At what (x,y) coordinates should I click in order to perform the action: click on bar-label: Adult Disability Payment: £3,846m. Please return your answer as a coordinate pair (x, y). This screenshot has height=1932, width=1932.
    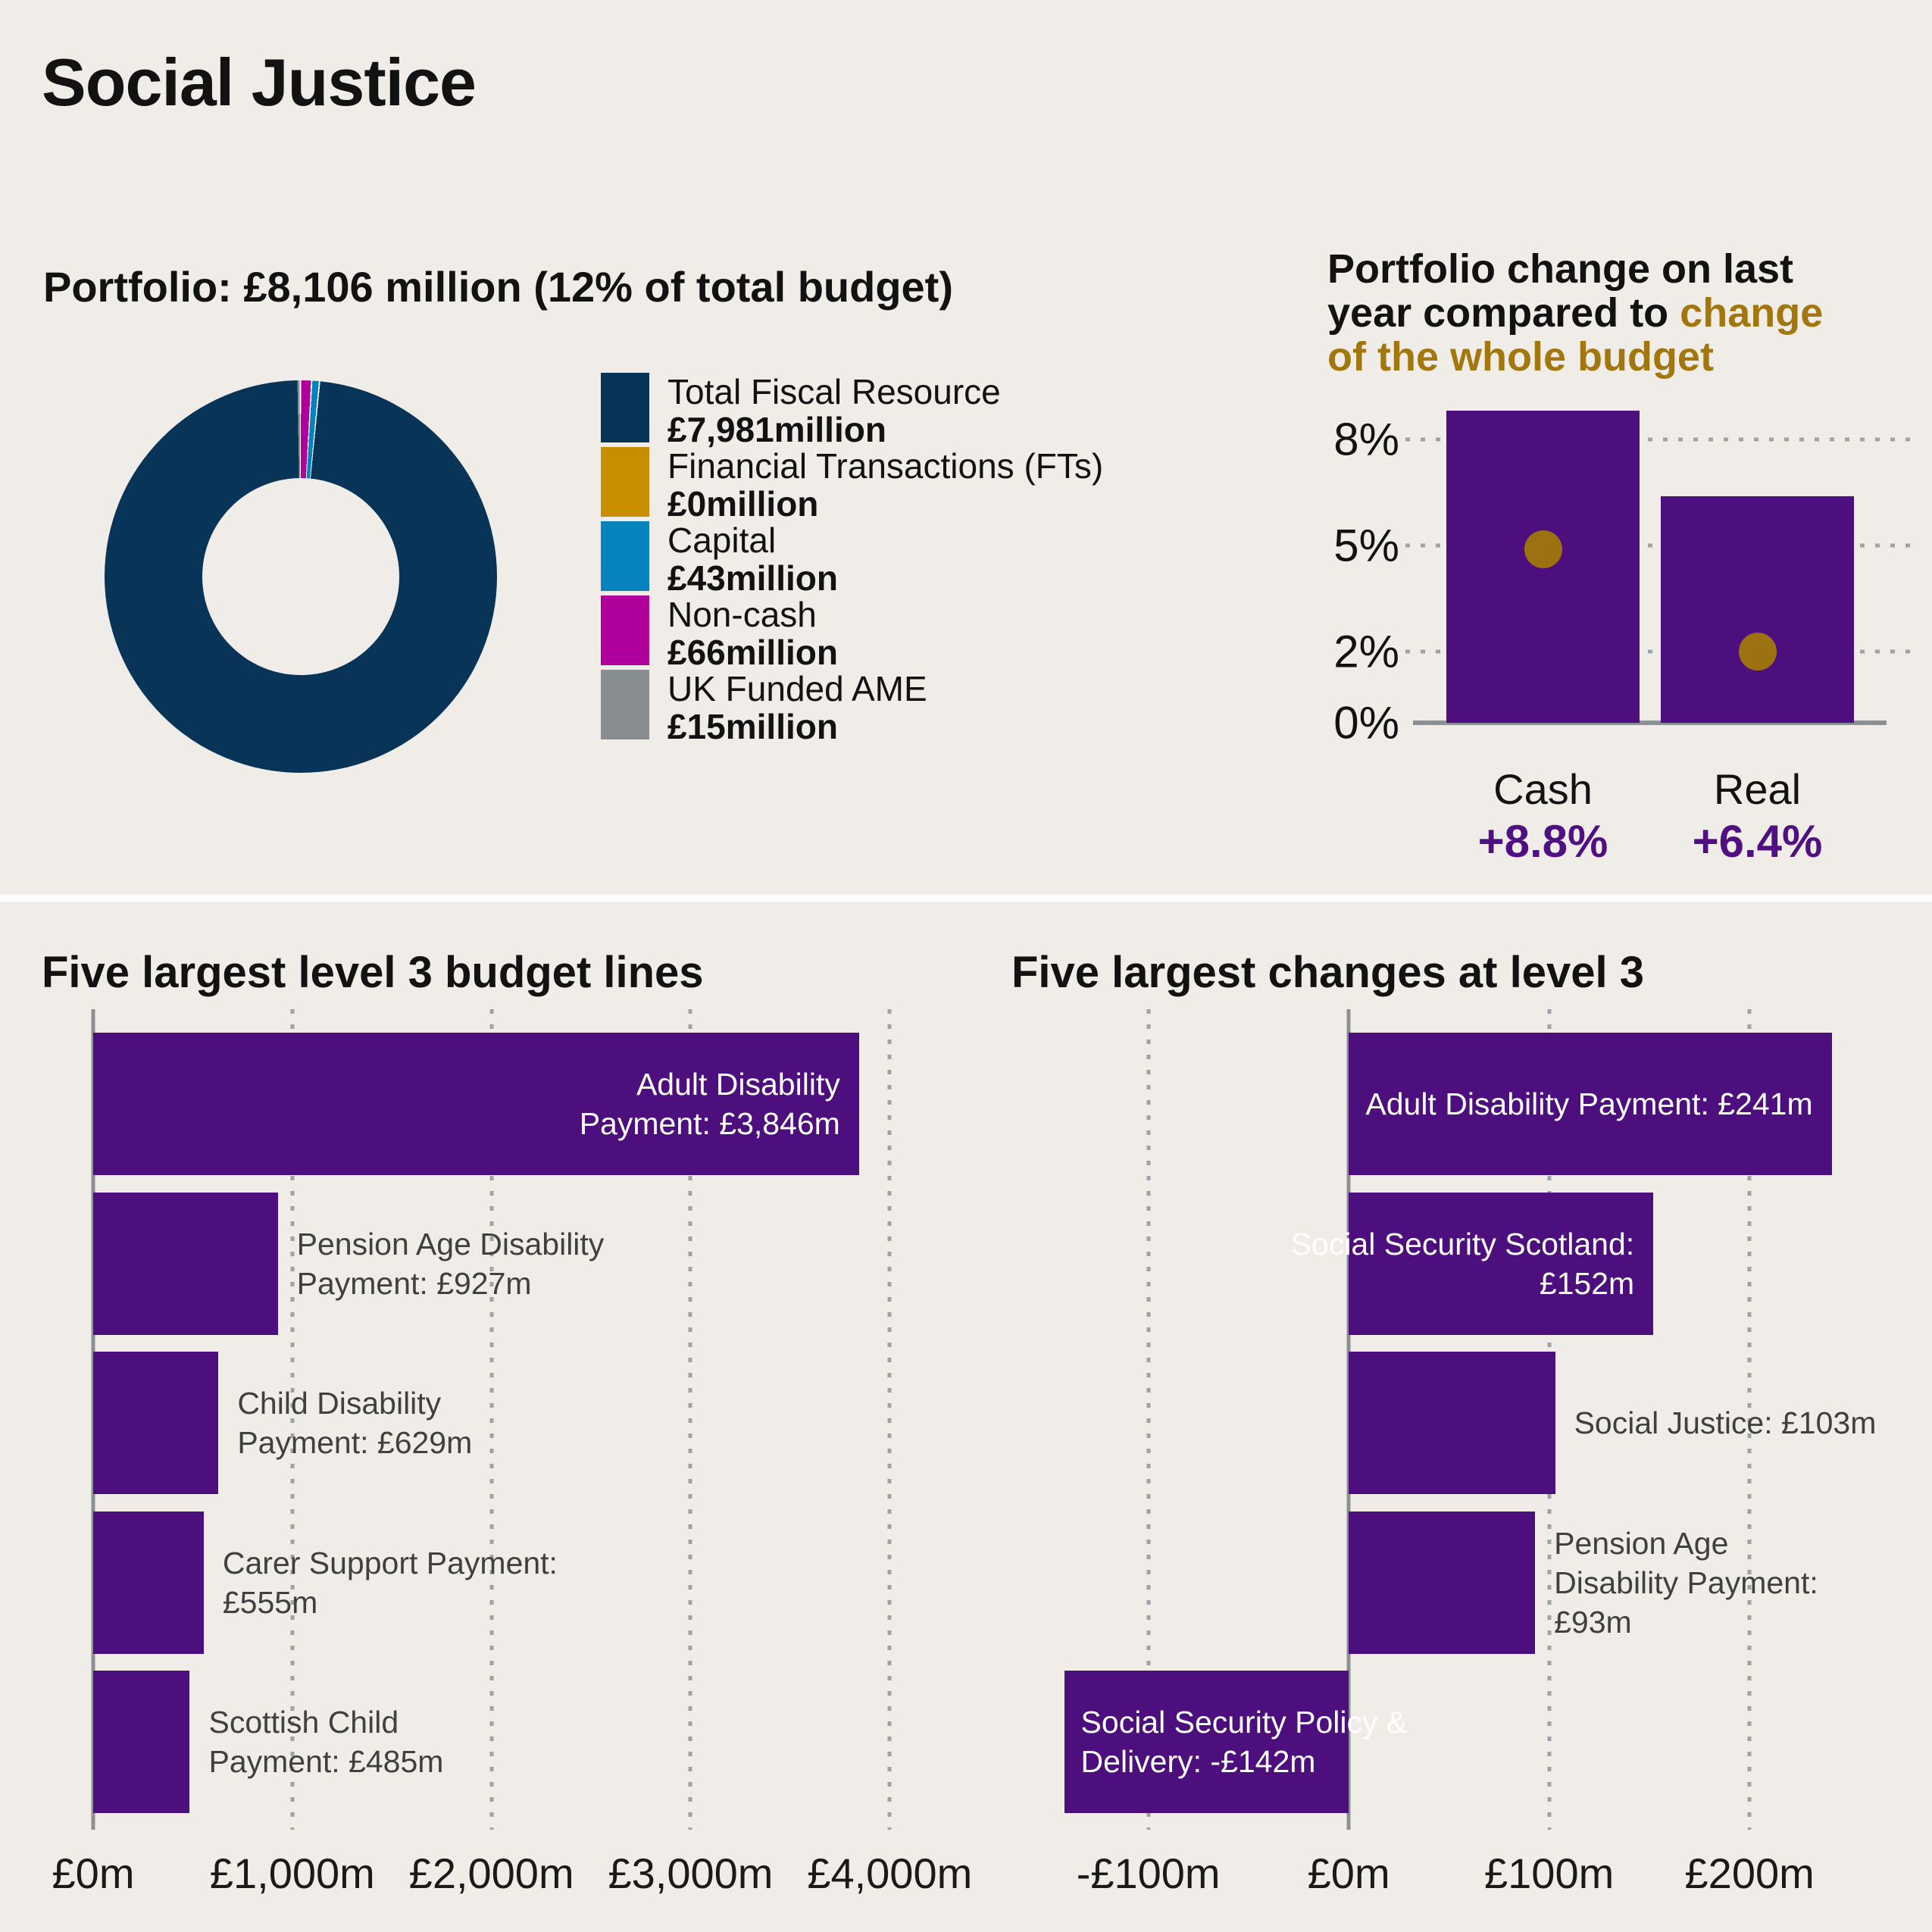
    Looking at the image, I should click on (710, 1104).